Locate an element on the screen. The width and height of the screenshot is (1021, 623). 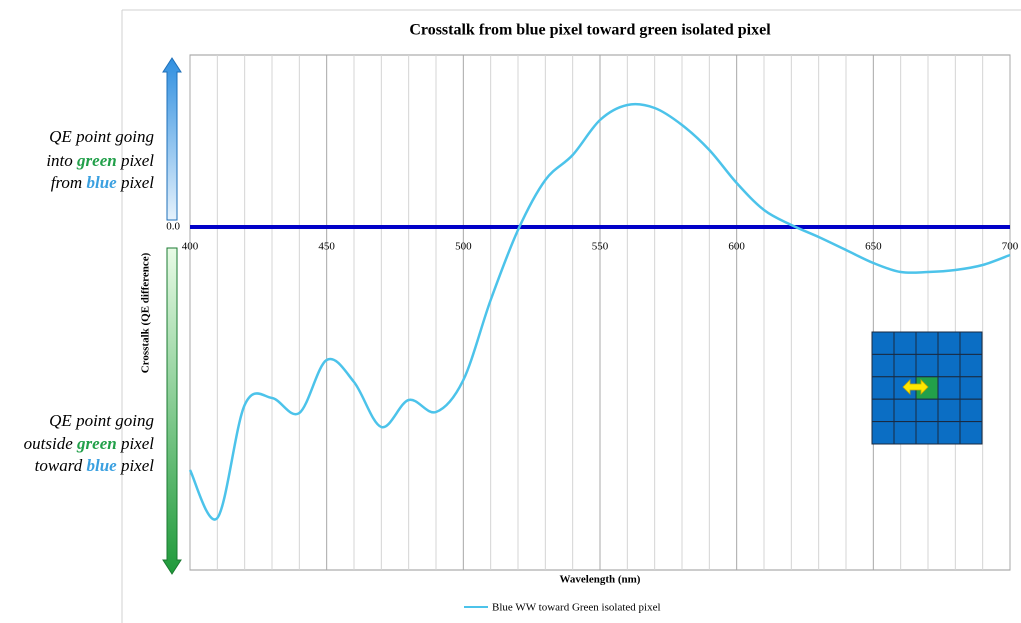
annotation-part: outside is located at coordinates (50, 443).